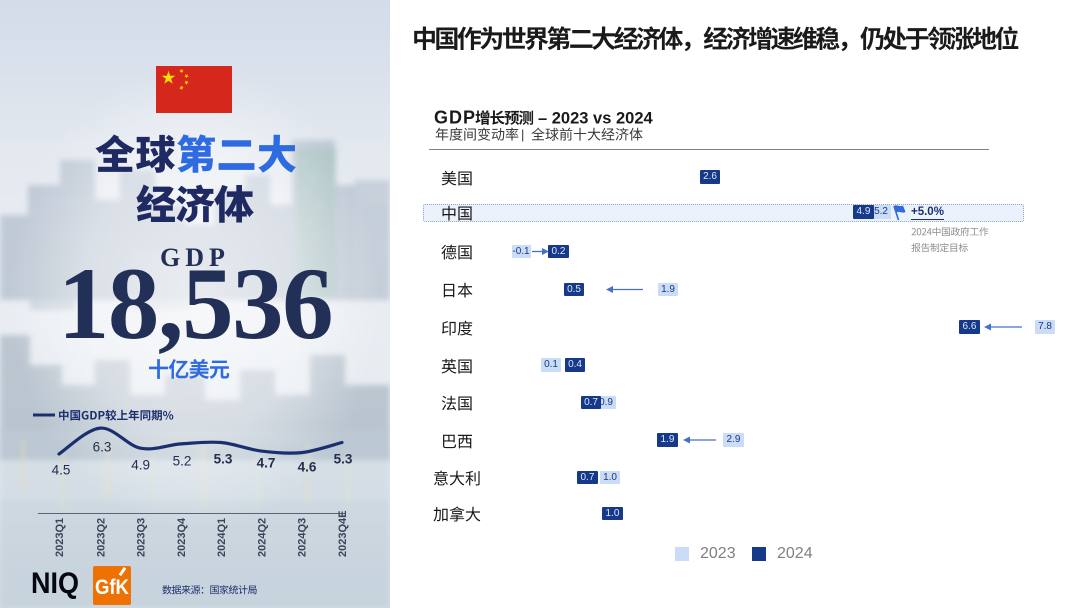 The width and height of the screenshot is (1080, 608). I want to click on svg-text: GDP, so click(455, 118).